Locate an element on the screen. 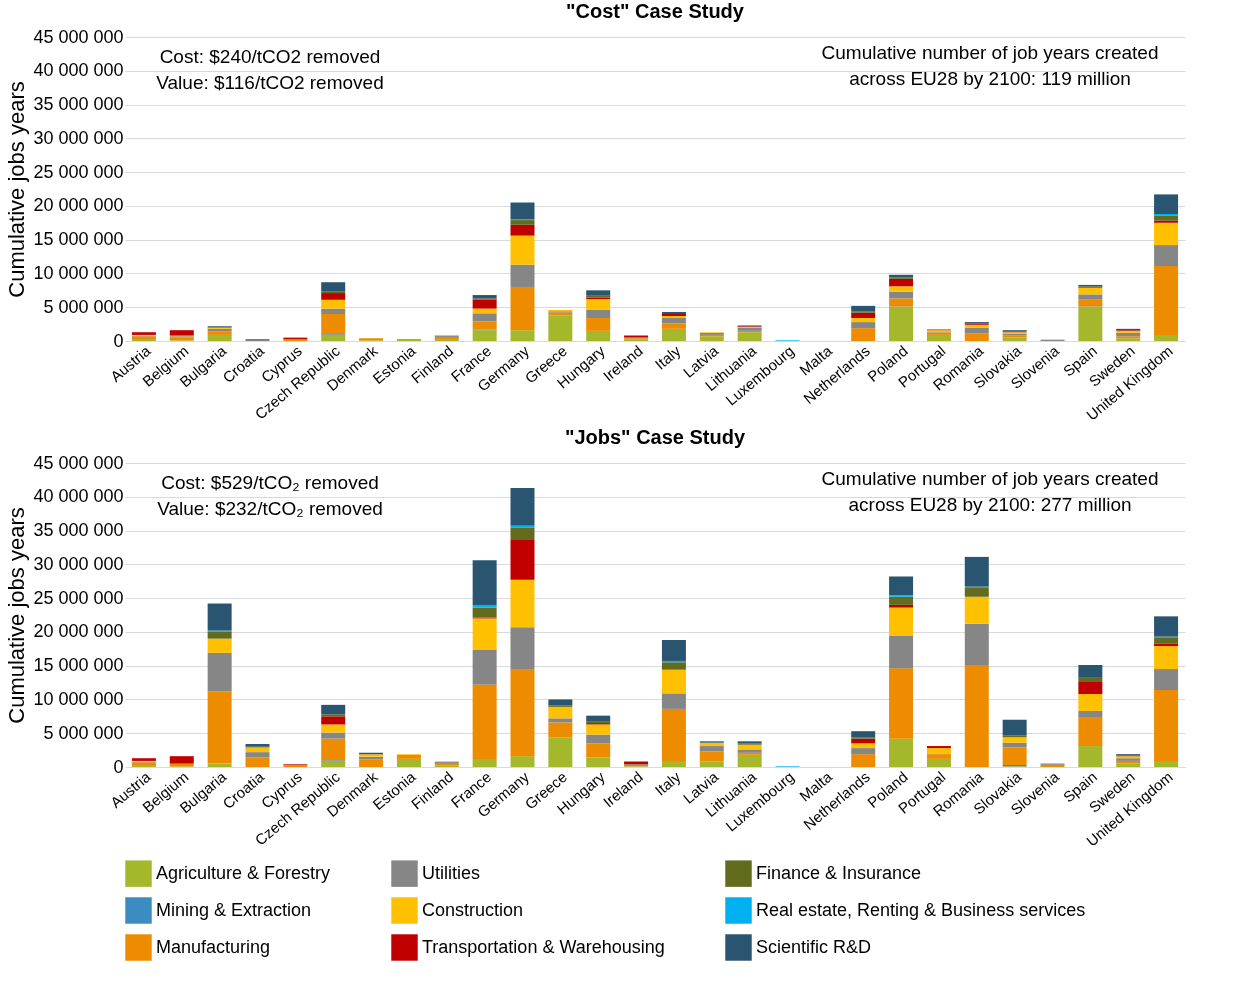 Image resolution: width=1235 pixels, height=996 pixels. annotation: Value: $116/tCO2 removed is located at coordinates (270, 82).